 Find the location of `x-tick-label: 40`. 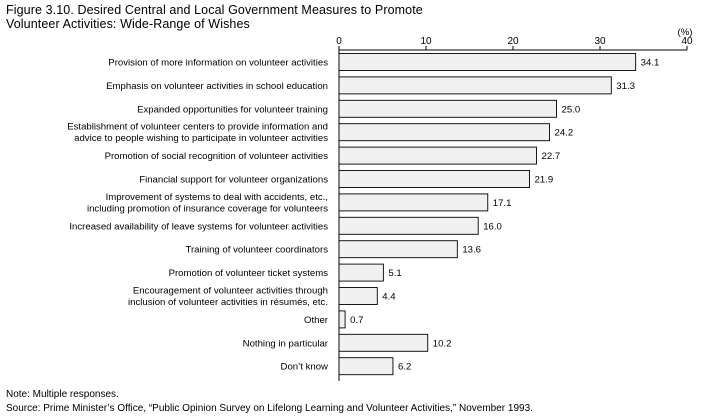

x-tick-label: 40 is located at coordinates (687, 41).